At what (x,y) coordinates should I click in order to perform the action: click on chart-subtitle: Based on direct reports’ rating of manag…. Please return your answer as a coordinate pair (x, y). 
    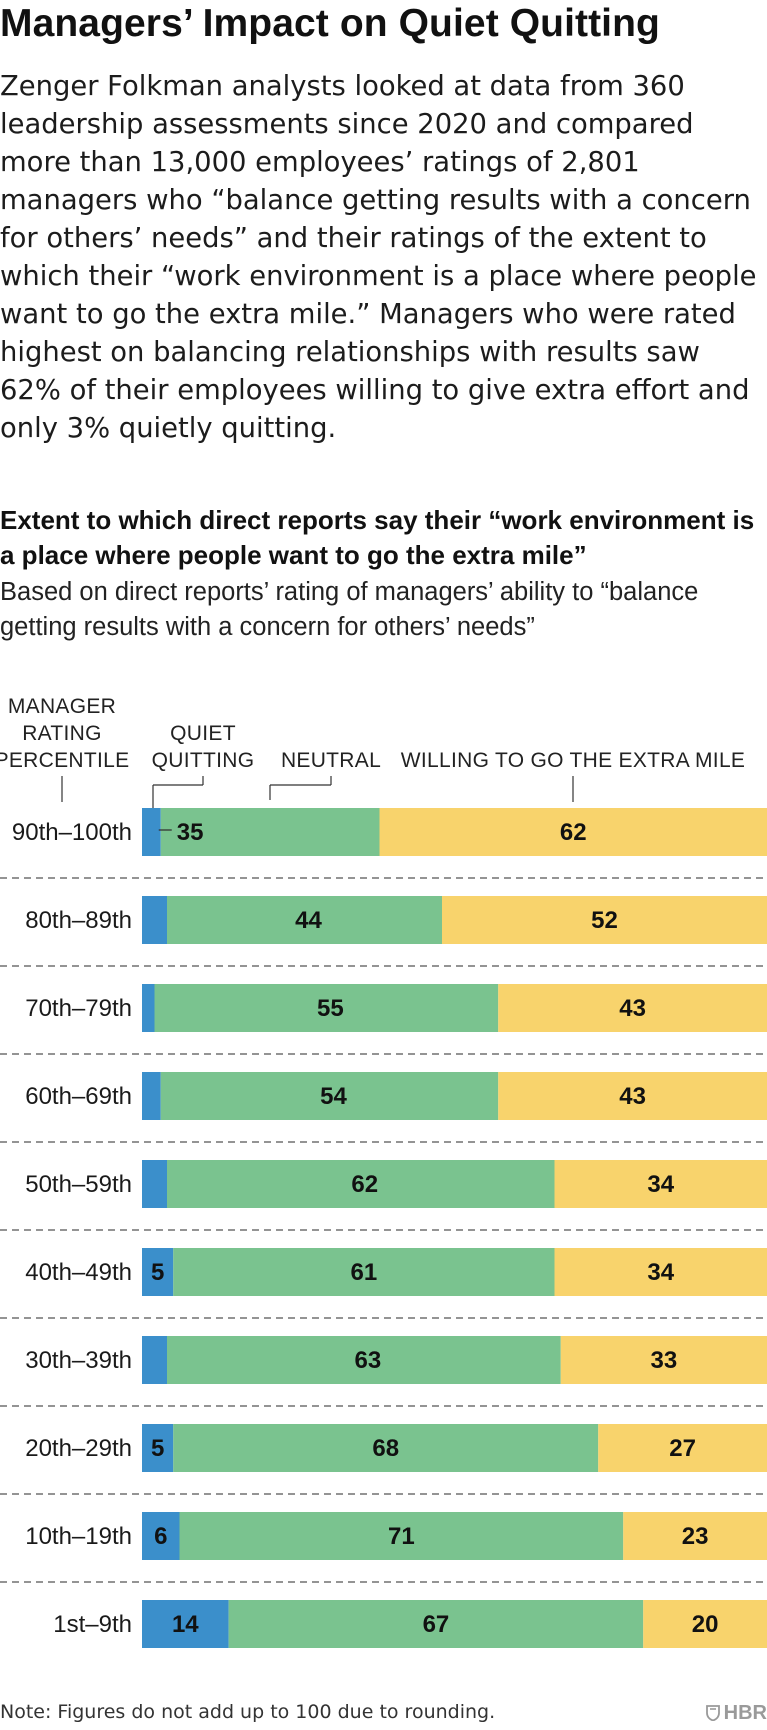
    Looking at the image, I should click on (349, 609).